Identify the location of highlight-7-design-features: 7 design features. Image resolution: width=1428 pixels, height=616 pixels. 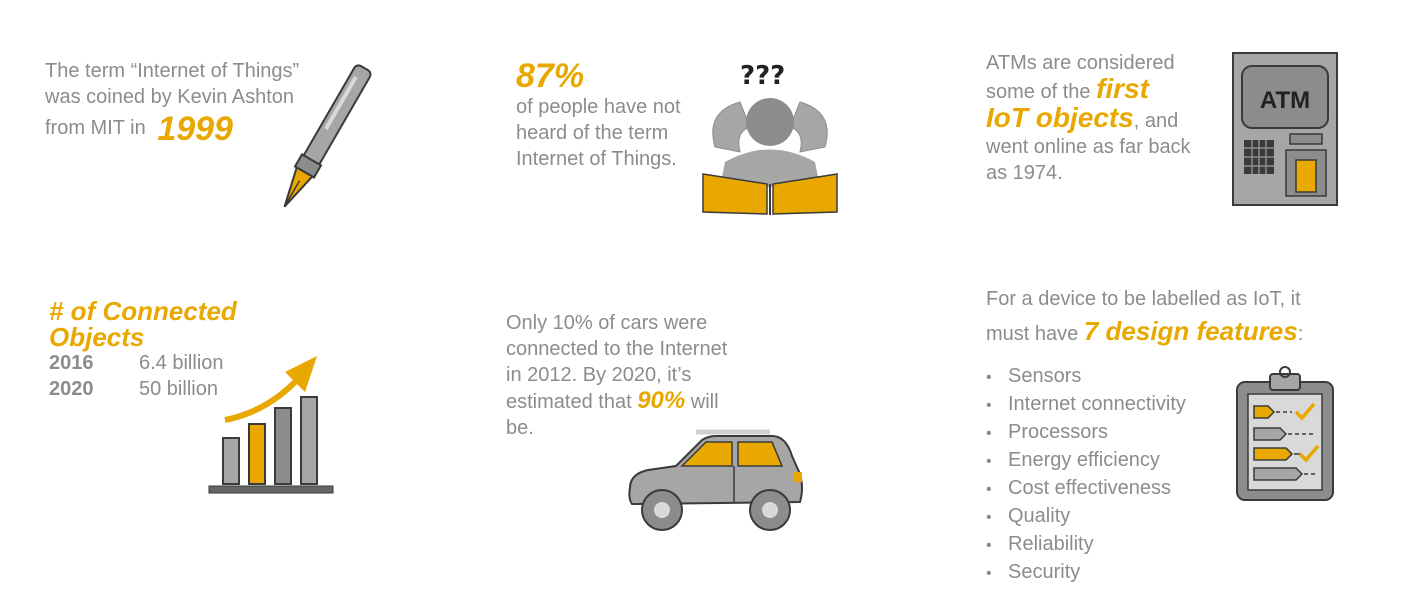
(1190, 331).